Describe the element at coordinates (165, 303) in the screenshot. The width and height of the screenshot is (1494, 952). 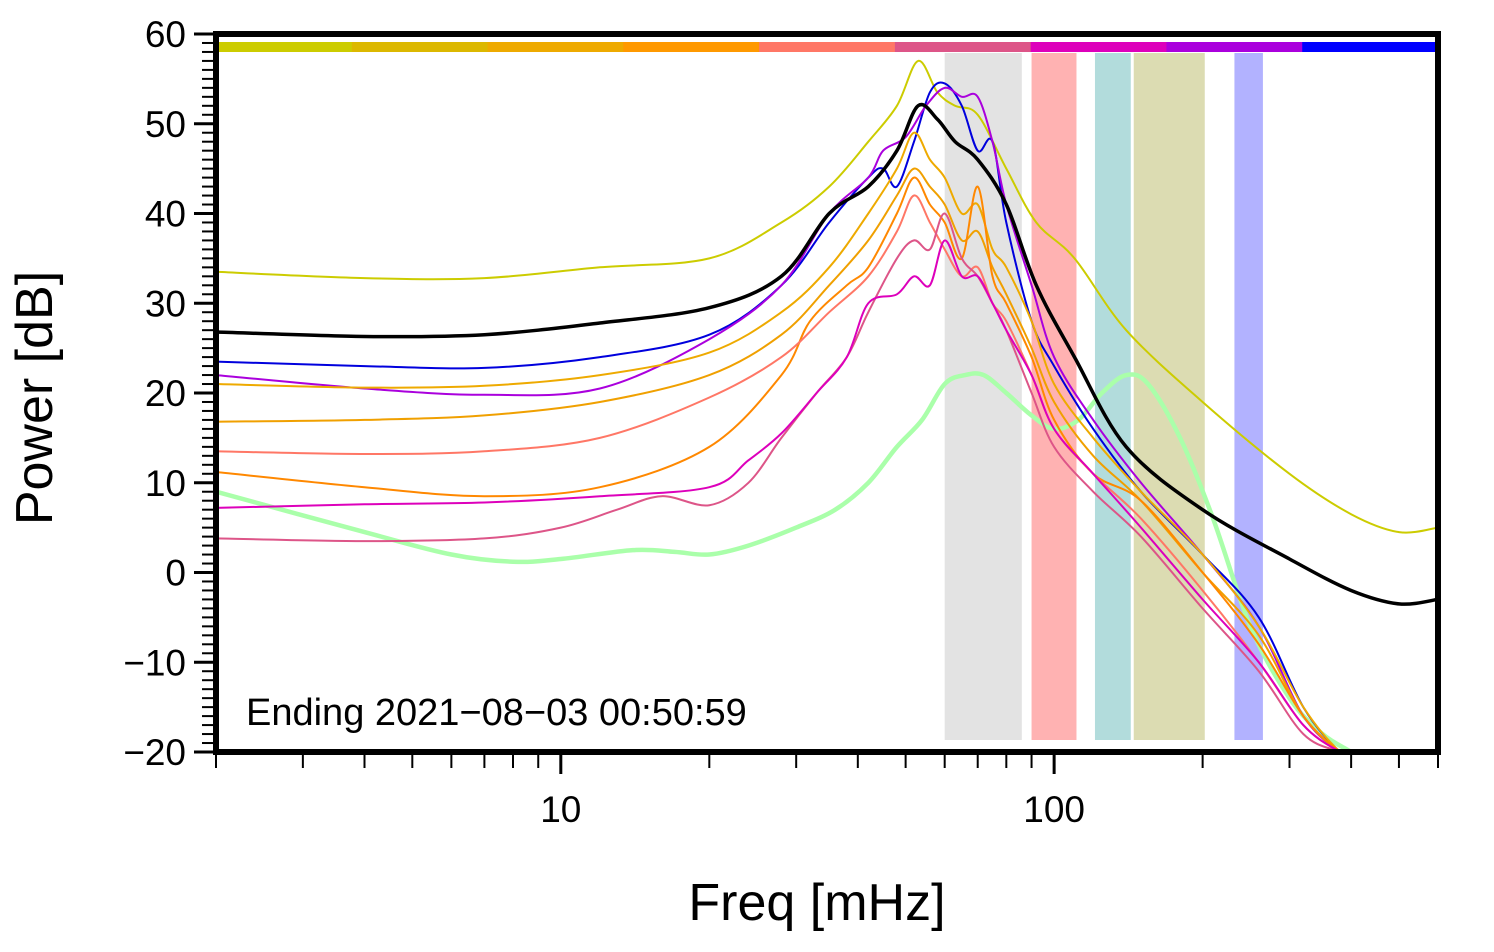
I see `y-tick-label: 30` at that location.